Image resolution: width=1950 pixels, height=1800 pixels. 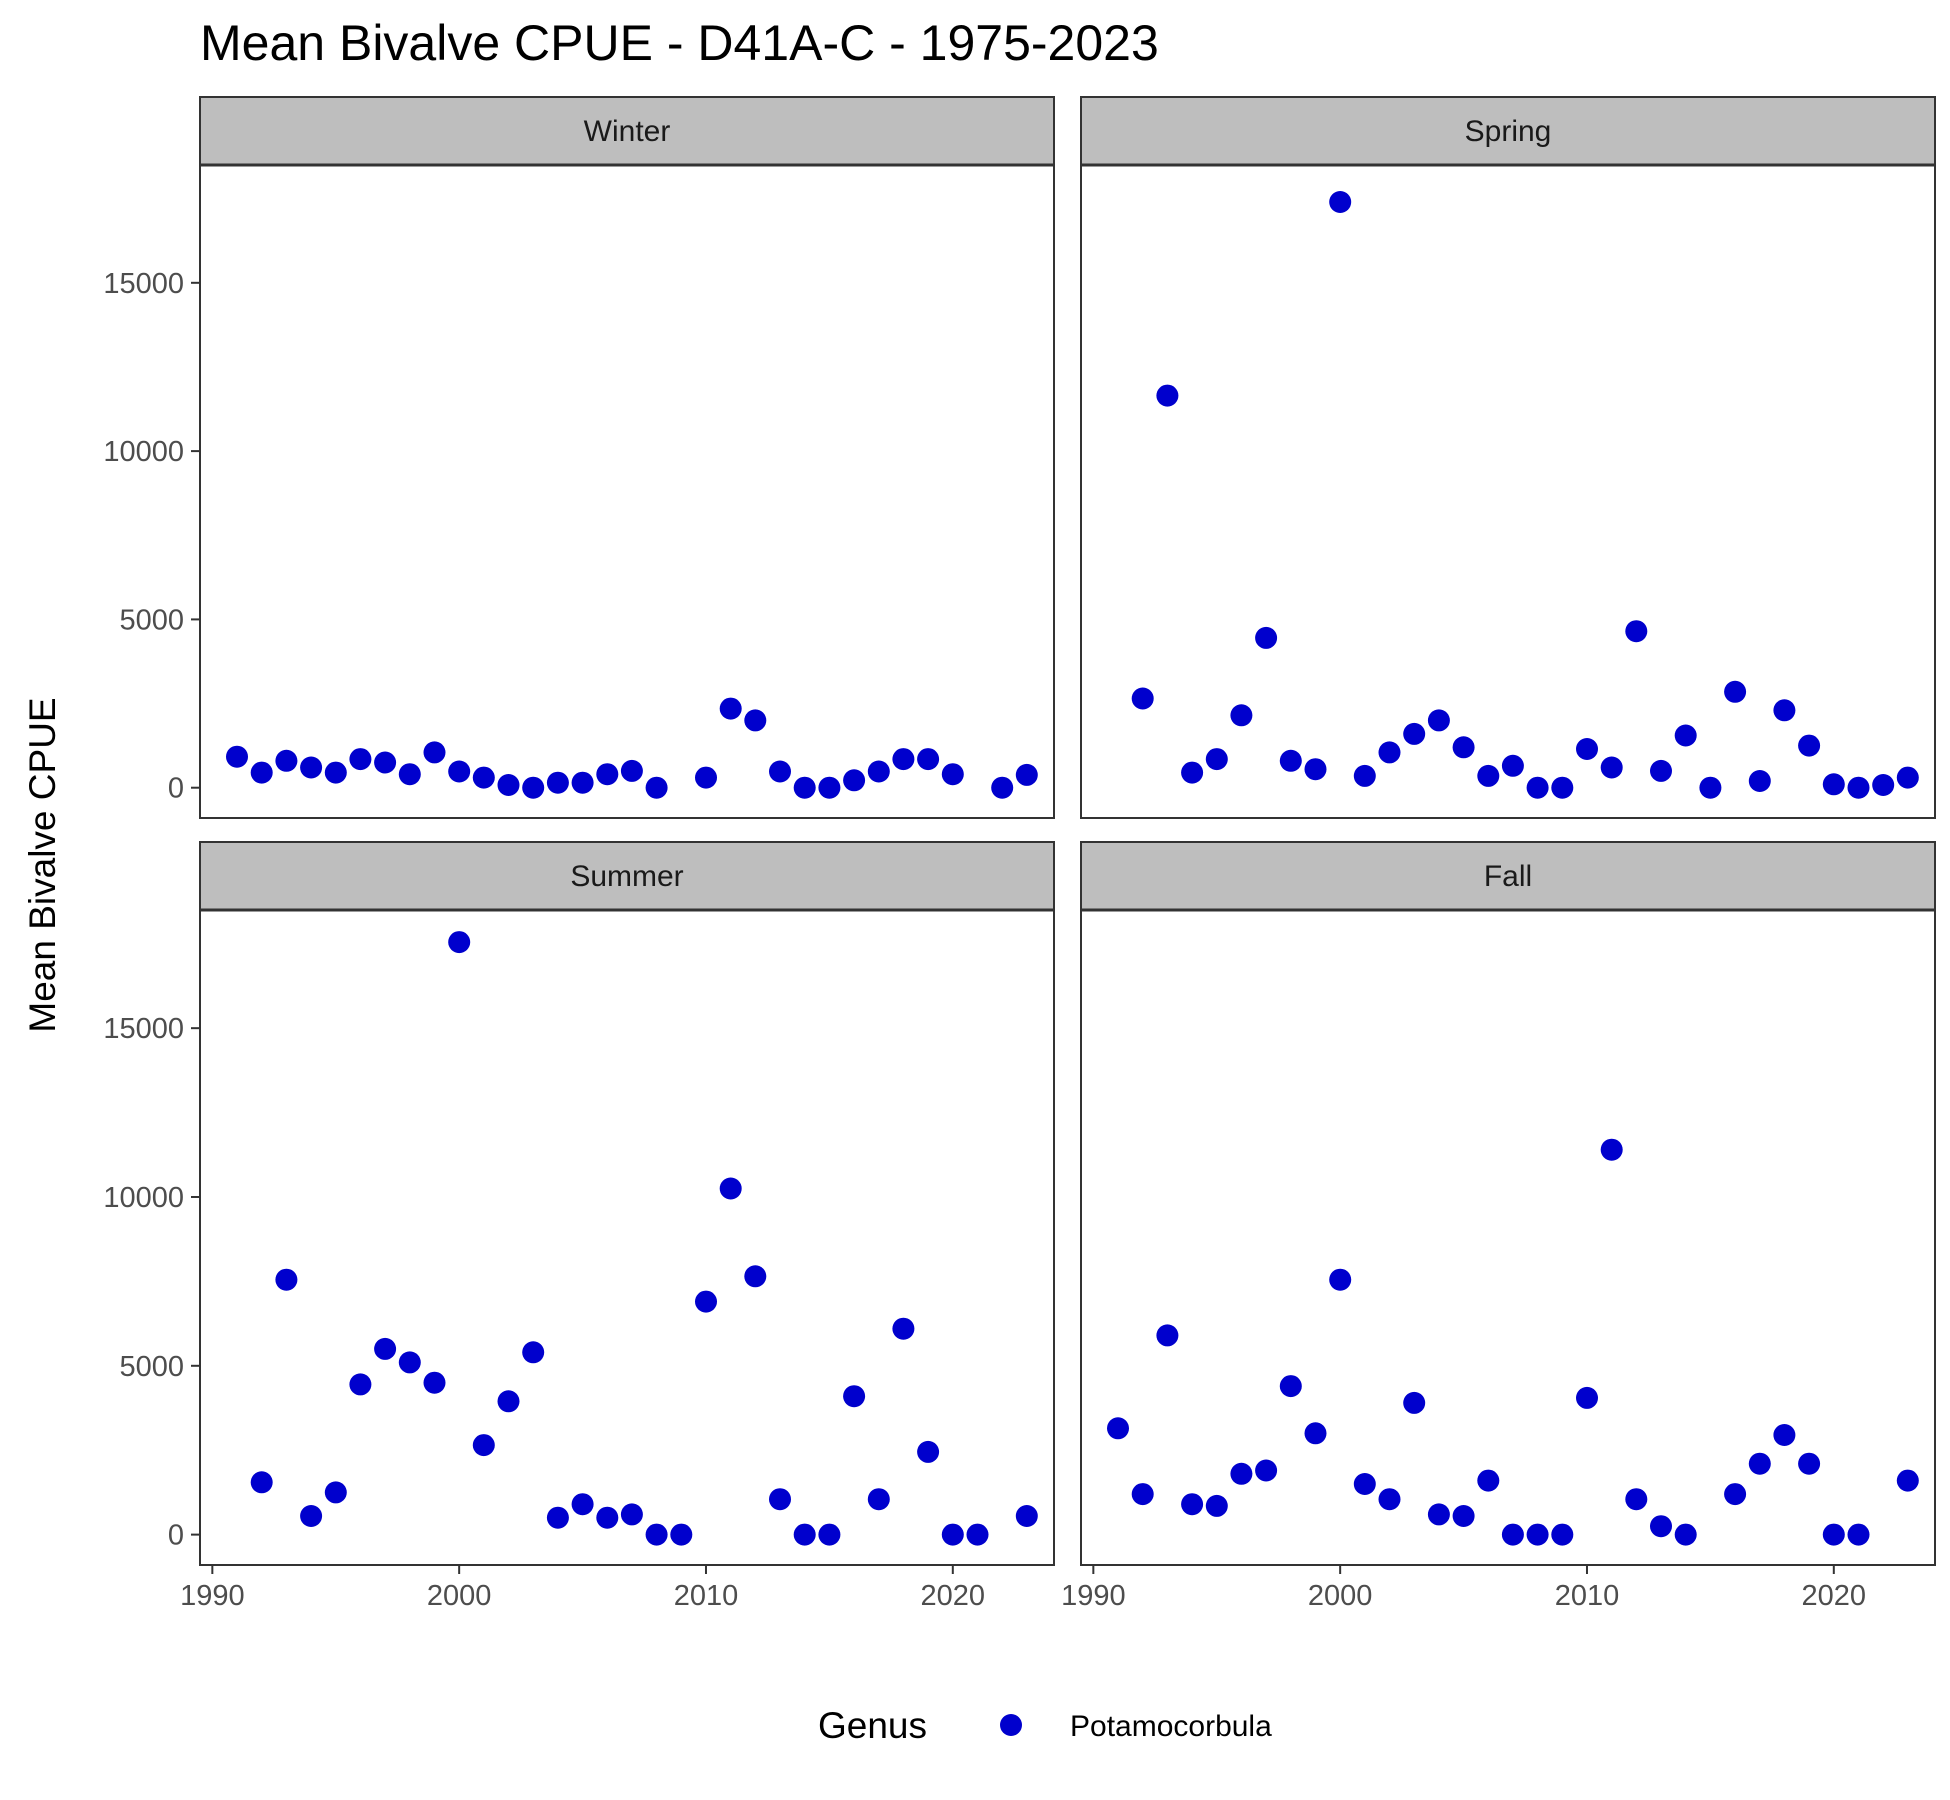 I want to click on y-tick-label: 10000, so click(x=143, y=452).